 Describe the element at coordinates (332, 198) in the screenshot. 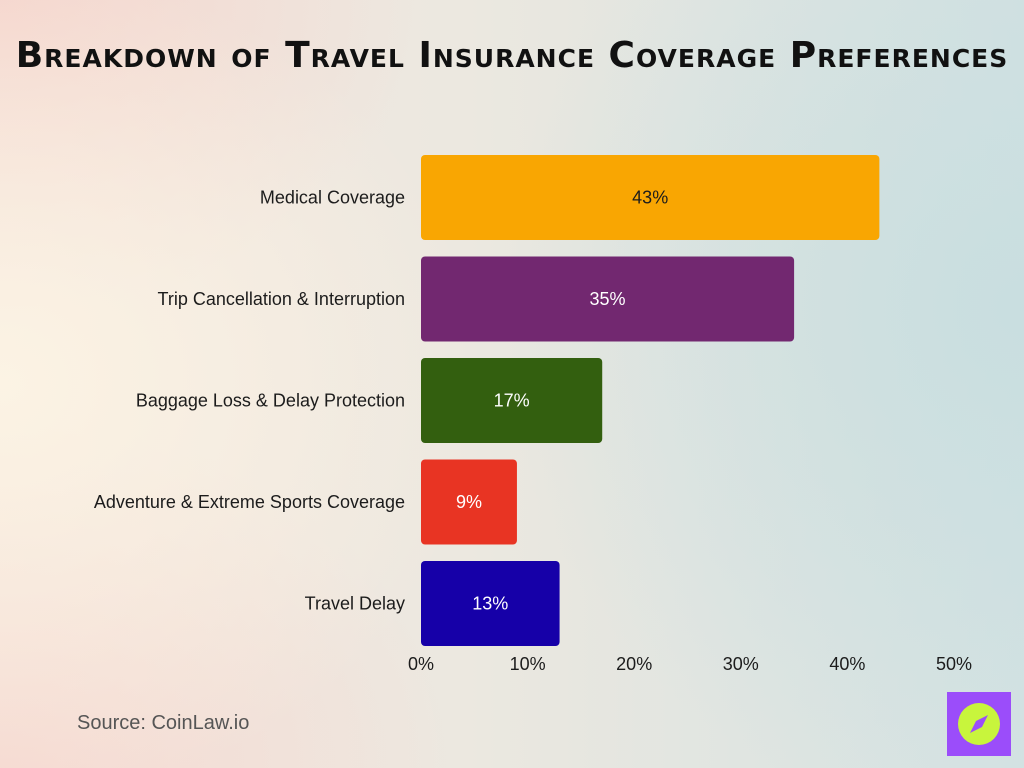

I see `category-label: Medical Coverage` at that location.